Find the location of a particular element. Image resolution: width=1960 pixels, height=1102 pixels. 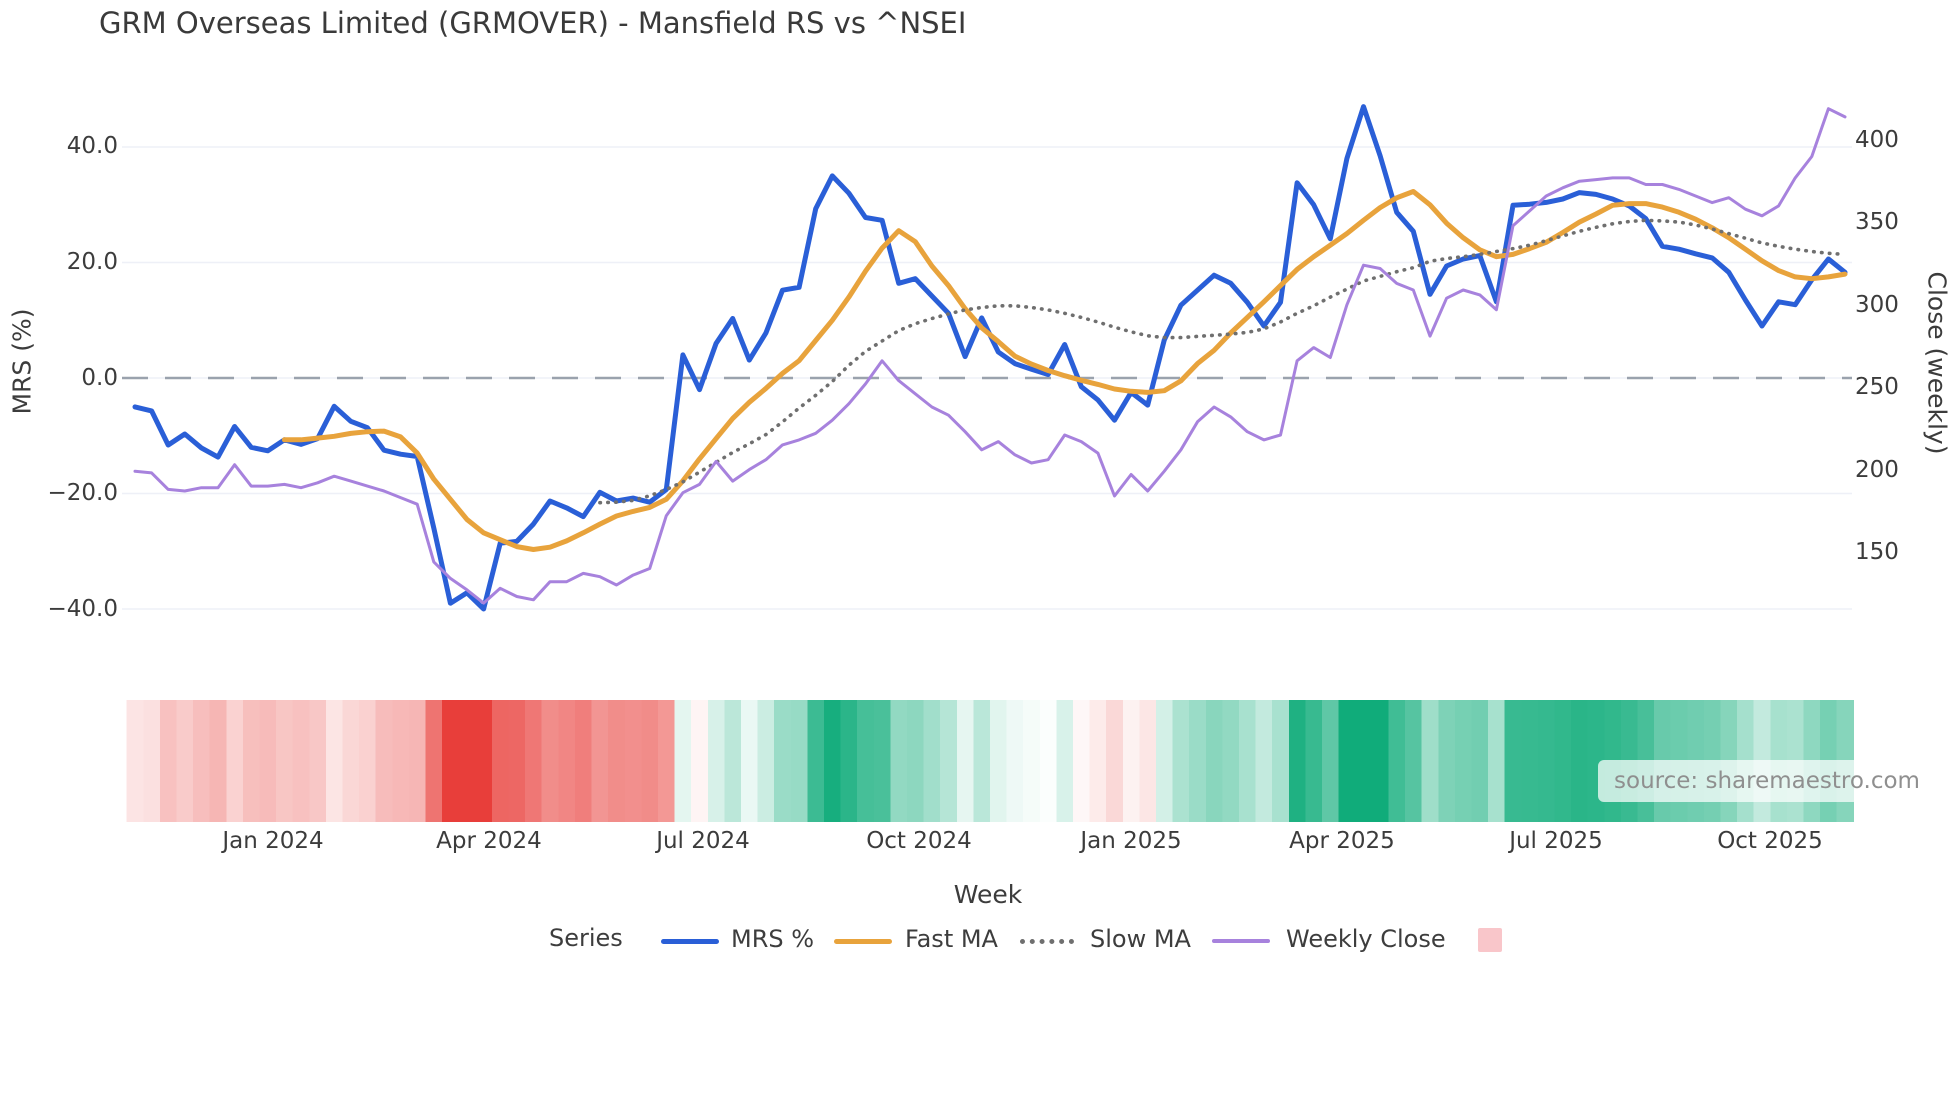

x-tick-apr-2025: Apr 2025 is located at coordinates (1342, 841).